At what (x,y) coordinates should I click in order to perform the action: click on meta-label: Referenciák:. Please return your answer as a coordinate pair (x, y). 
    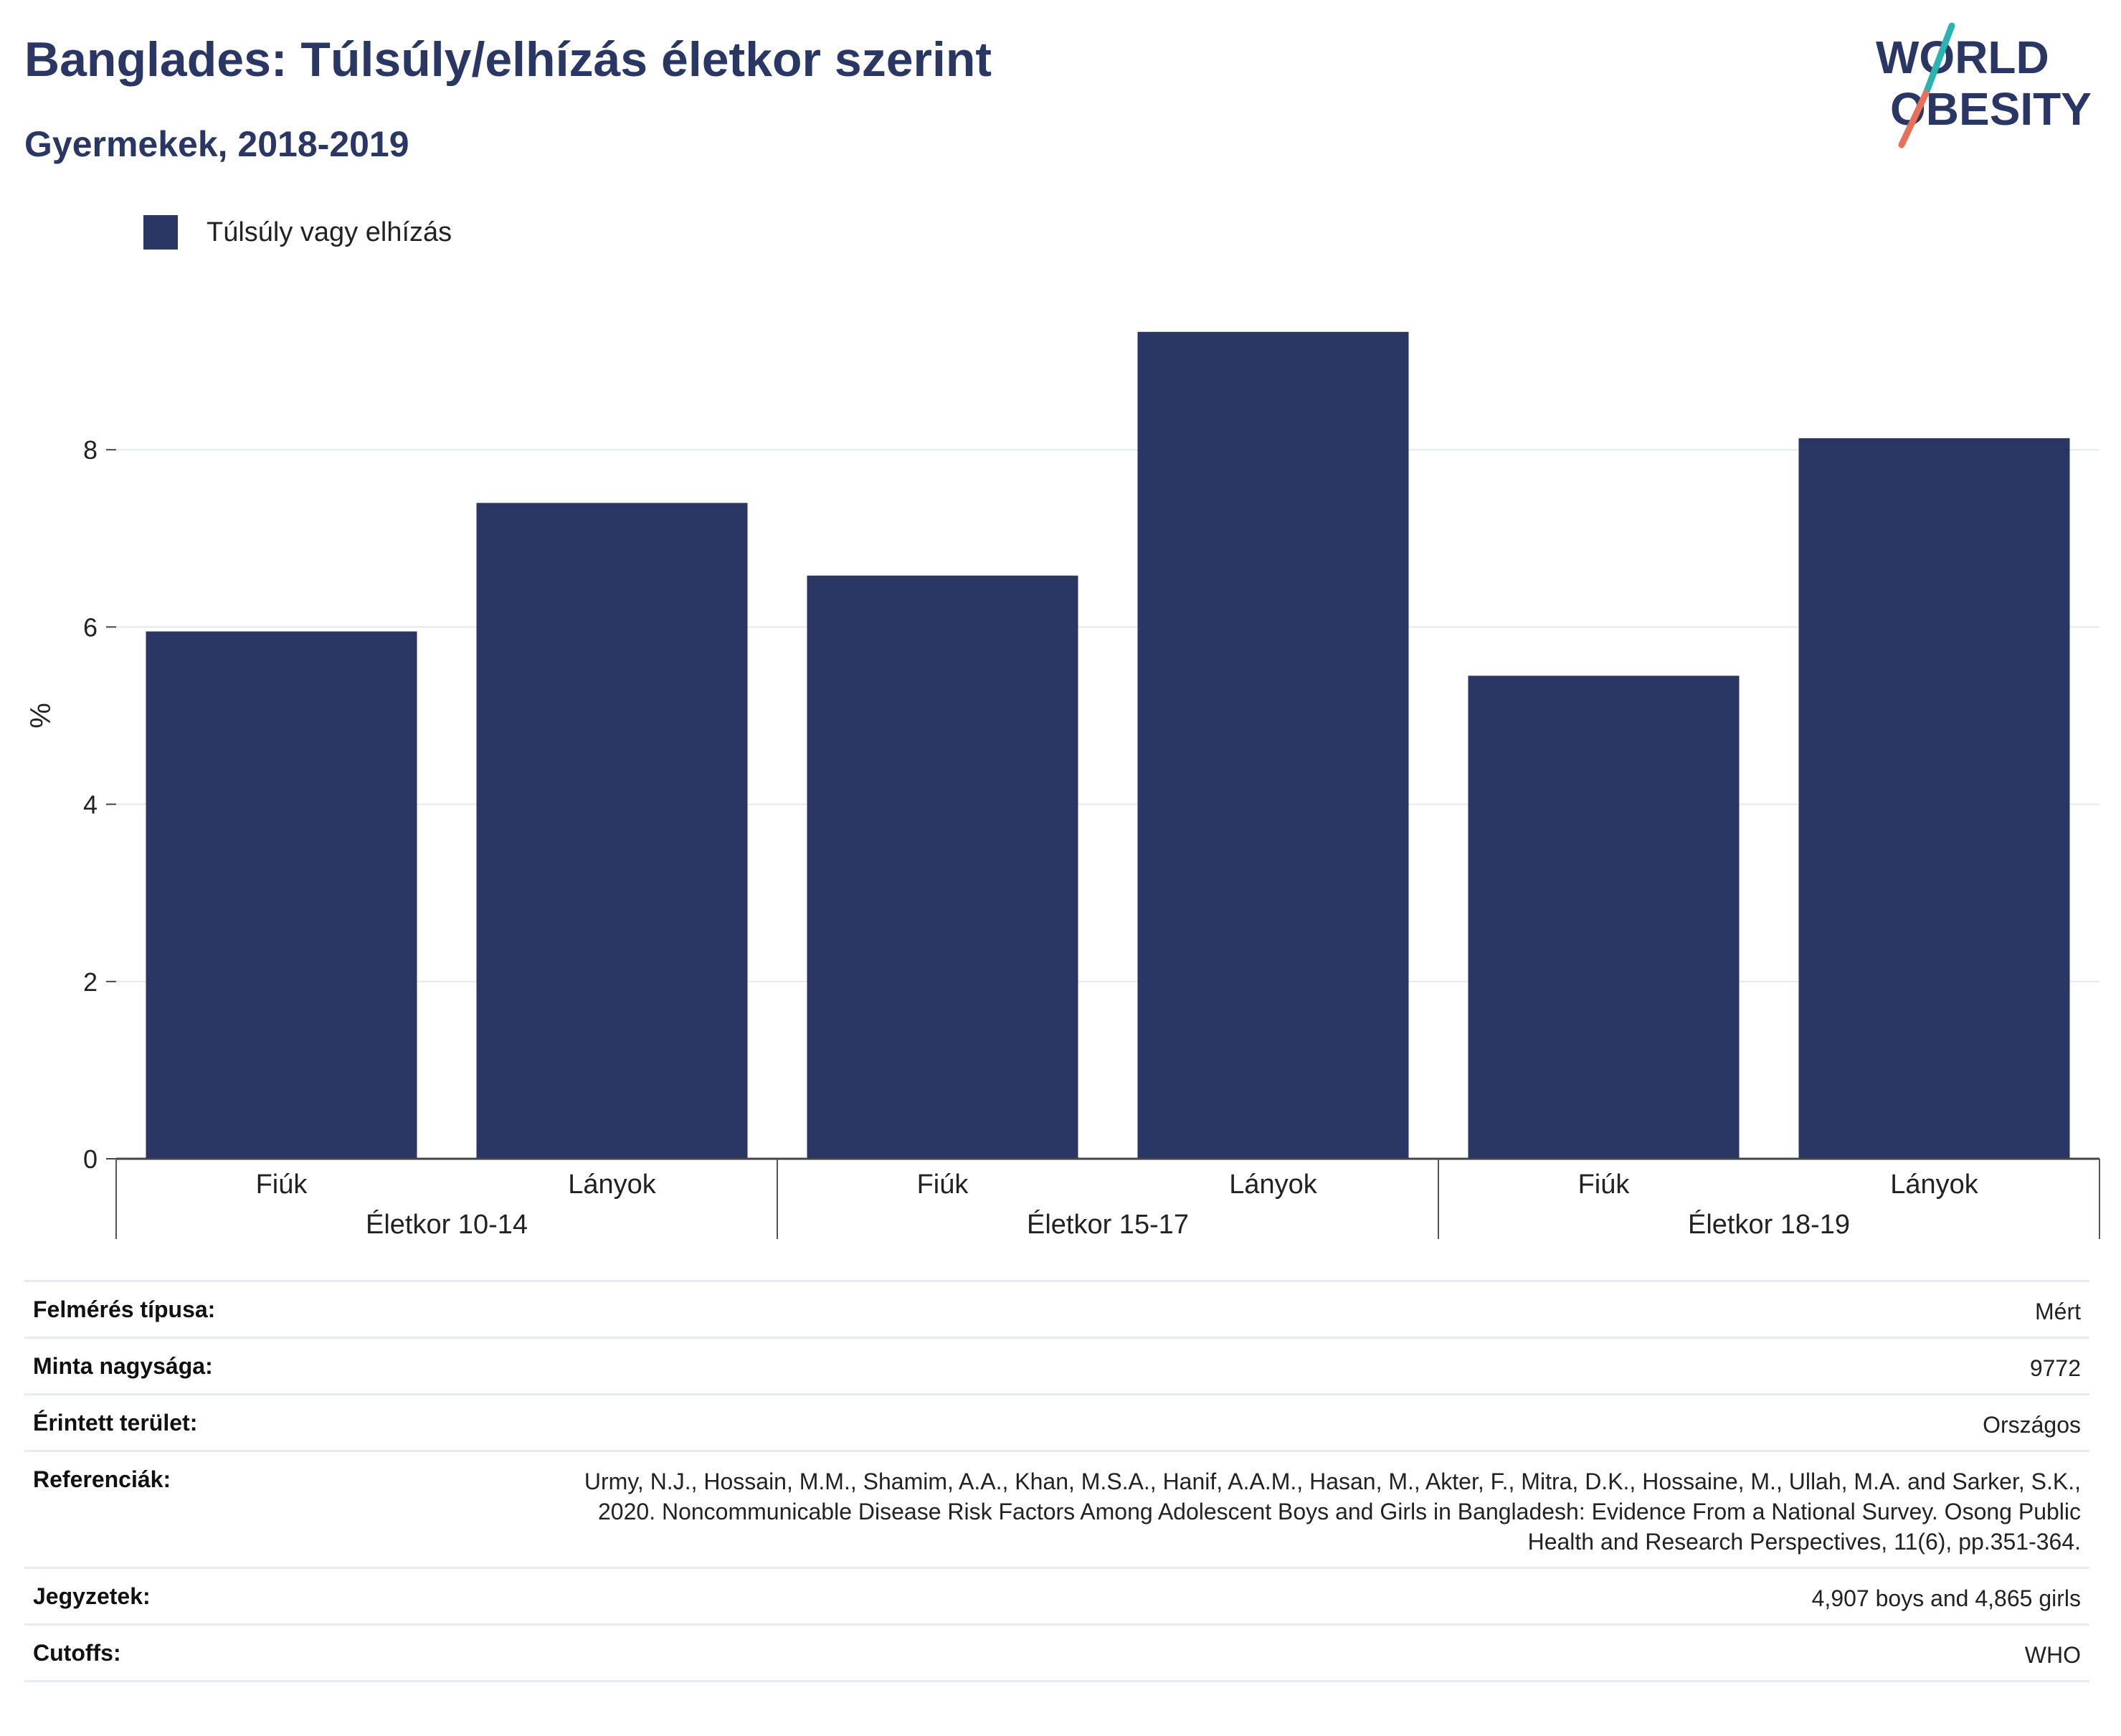
    Looking at the image, I should click on (102, 1479).